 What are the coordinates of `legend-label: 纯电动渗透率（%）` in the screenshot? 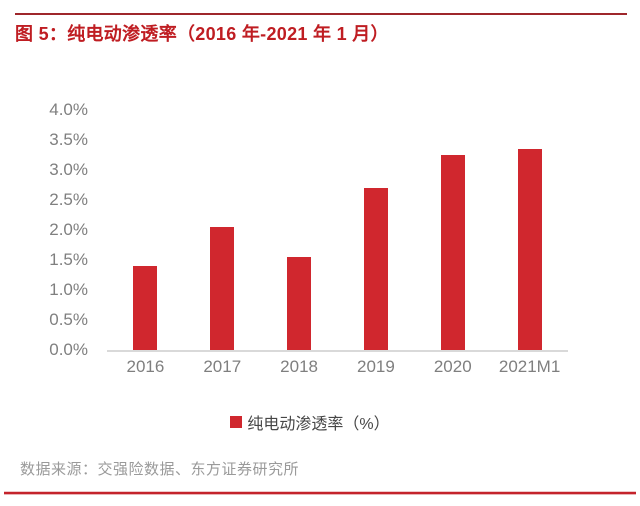 It's located at (318, 424).